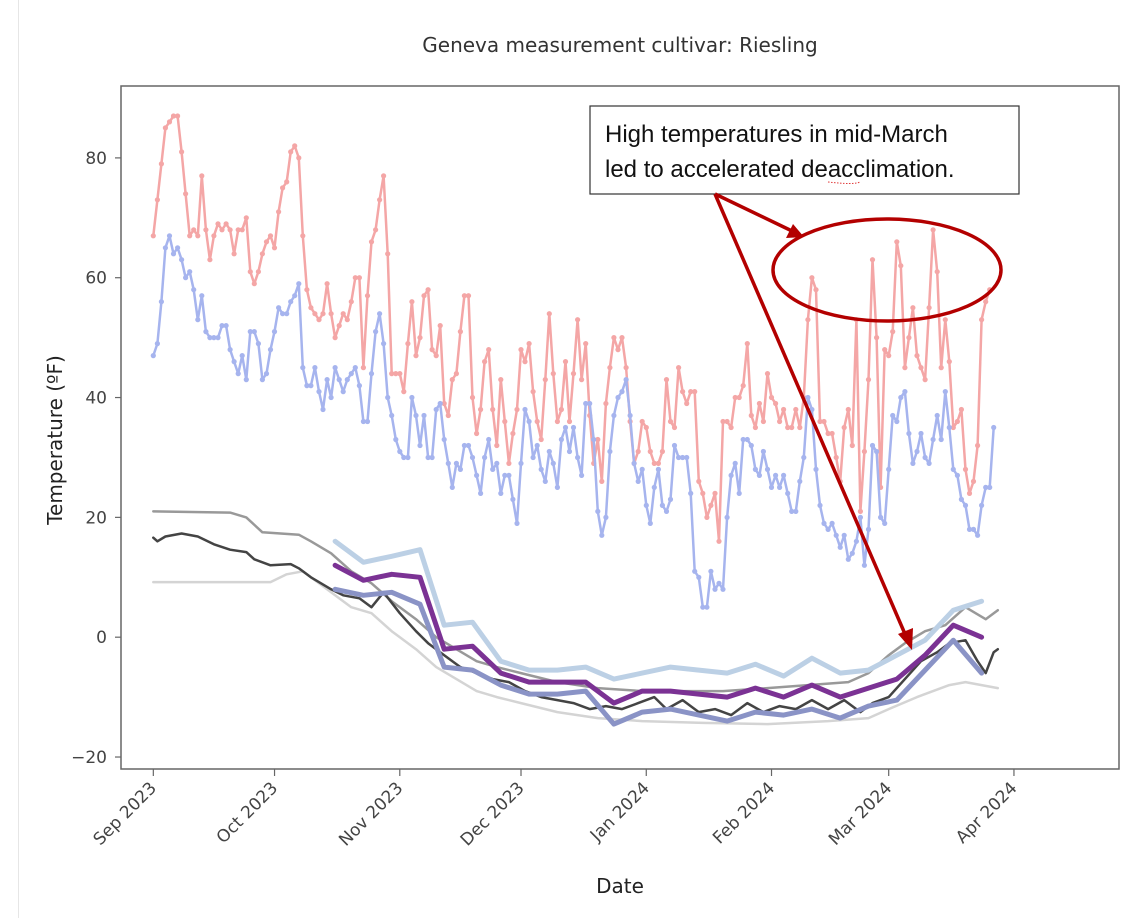 This screenshot has width=1137, height=918. What do you see at coordinates (619, 45) in the screenshot?
I see `chart-title: Geneva measurement cultivar: Riesling` at bounding box center [619, 45].